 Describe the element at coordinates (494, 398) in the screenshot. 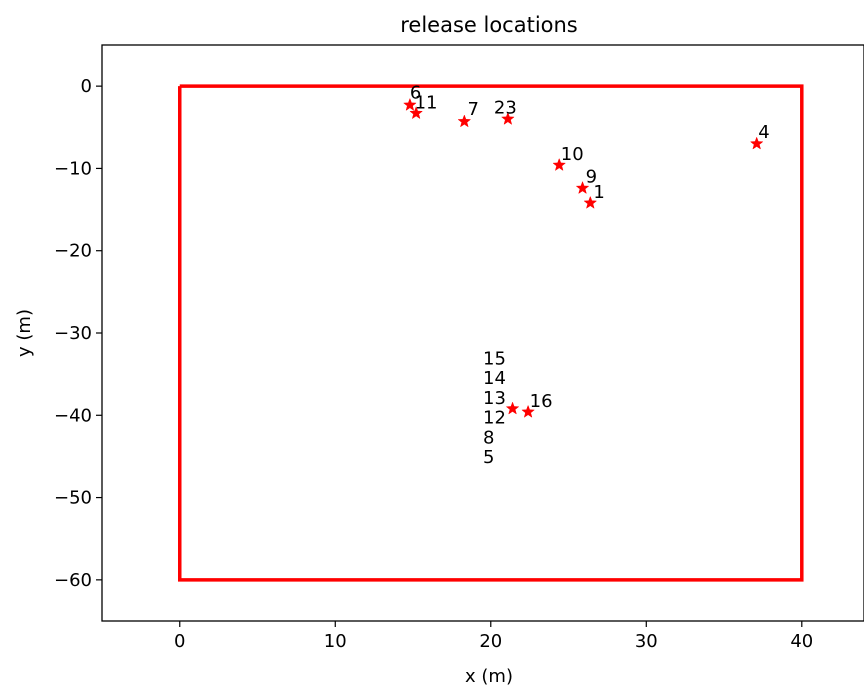

I see `release-point-label: 13` at that location.